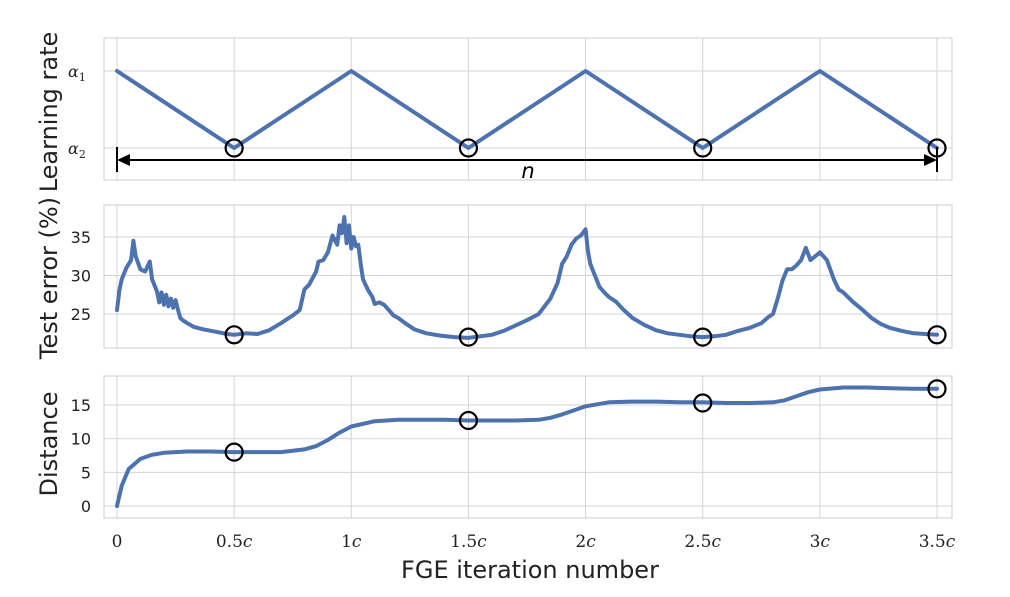 This screenshot has height=597, width=1010. I want to click on arrow-head-left, so click(123, 160).